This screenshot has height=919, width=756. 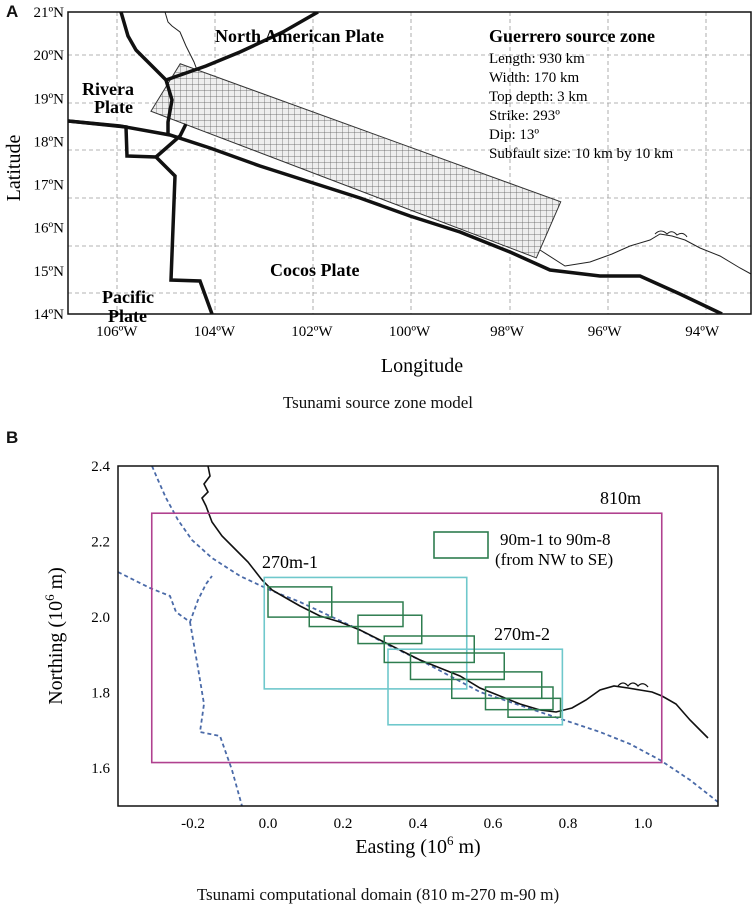 I want to click on source-zone-subfault-size: Subfault size: 10 km by 10 km, so click(x=581, y=154).